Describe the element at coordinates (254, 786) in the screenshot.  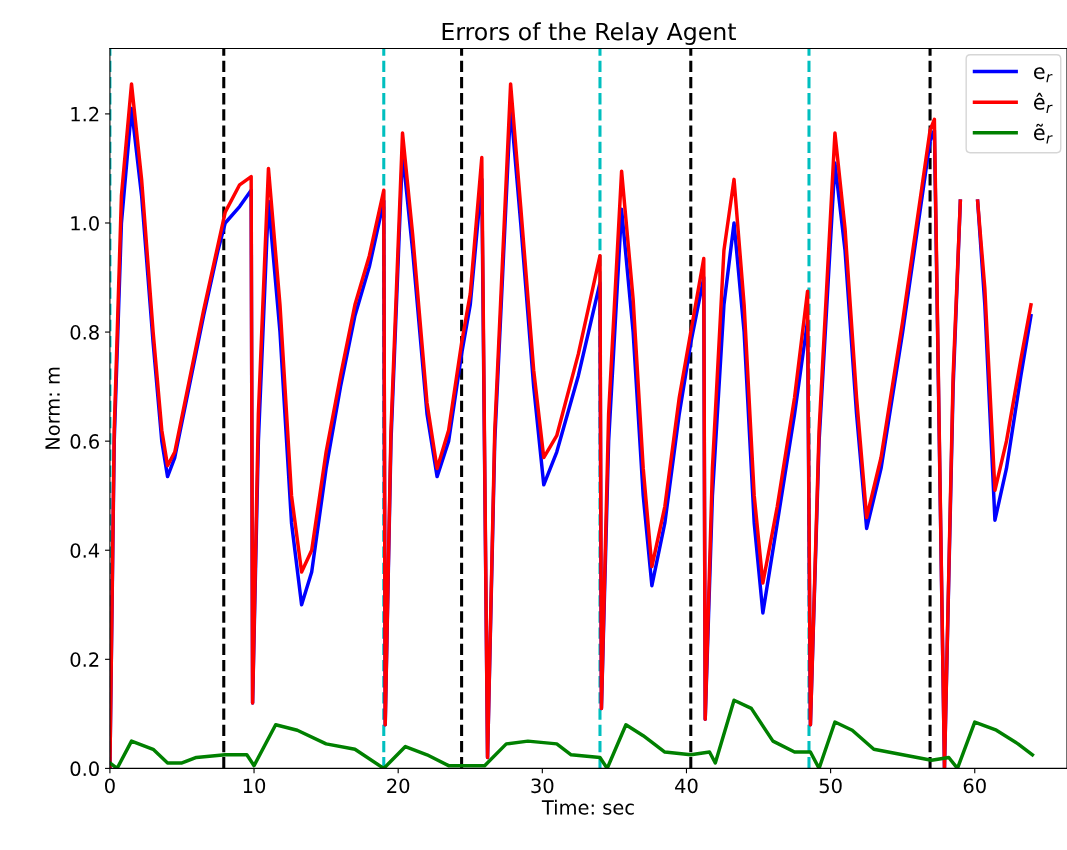
I see `x-tick-label: 10` at that location.